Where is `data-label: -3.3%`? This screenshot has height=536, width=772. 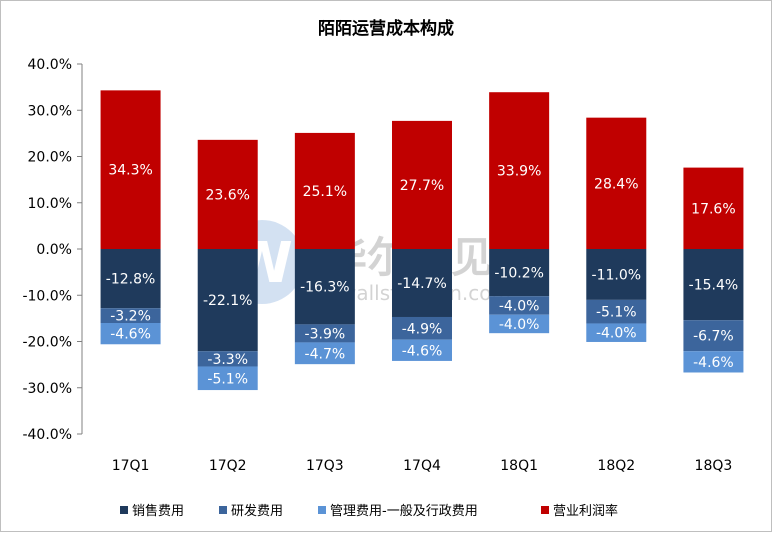 data-label: -3.3% is located at coordinates (227, 360).